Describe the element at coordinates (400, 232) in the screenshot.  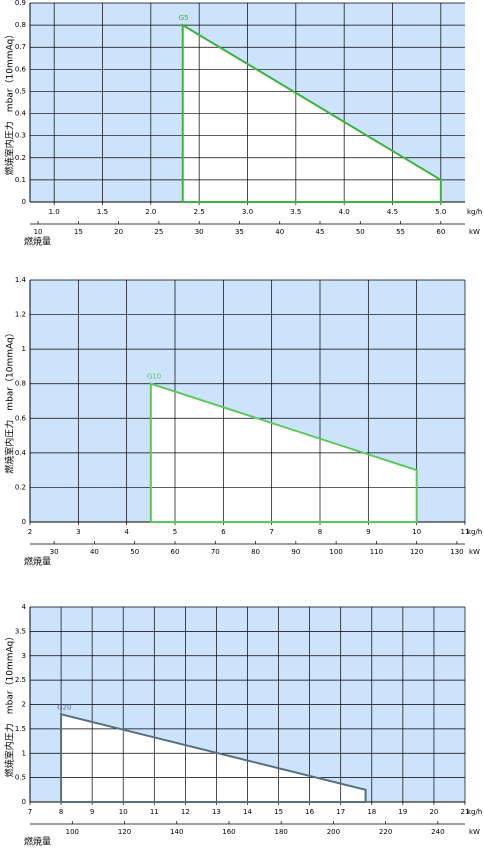
I see `x2-tick-label: 55` at that location.